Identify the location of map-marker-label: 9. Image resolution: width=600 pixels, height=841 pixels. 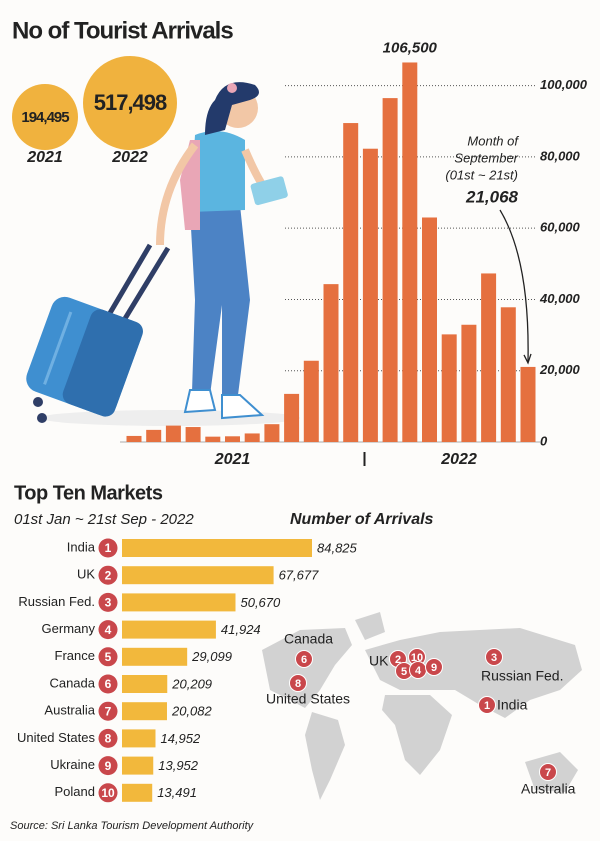
(434, 668).